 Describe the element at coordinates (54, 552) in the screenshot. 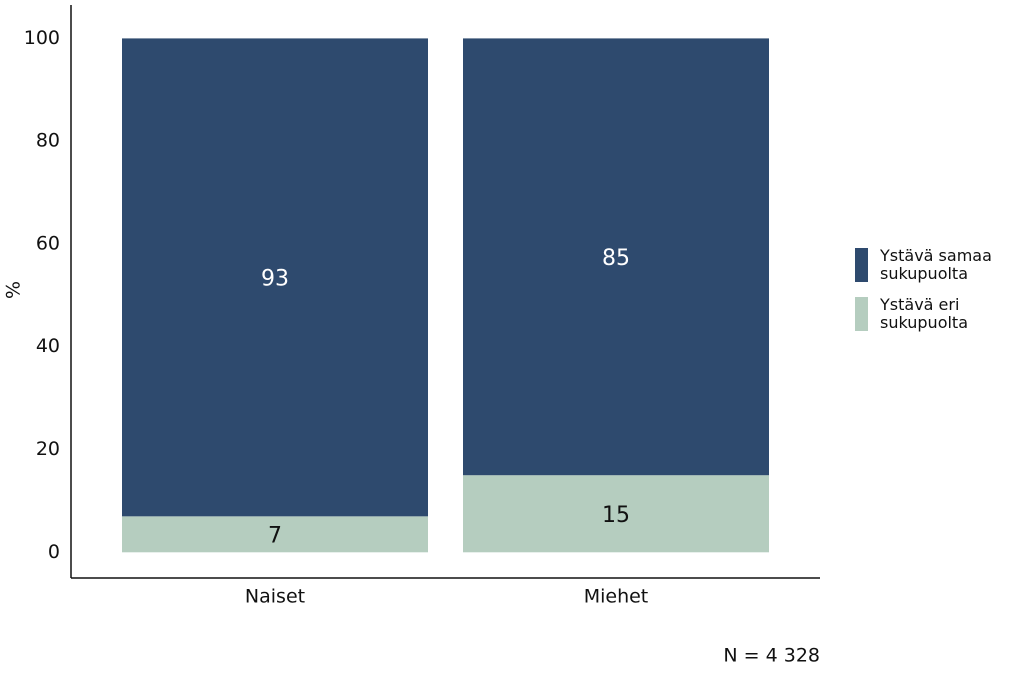

I see `y-tick-label: 0` at that location.